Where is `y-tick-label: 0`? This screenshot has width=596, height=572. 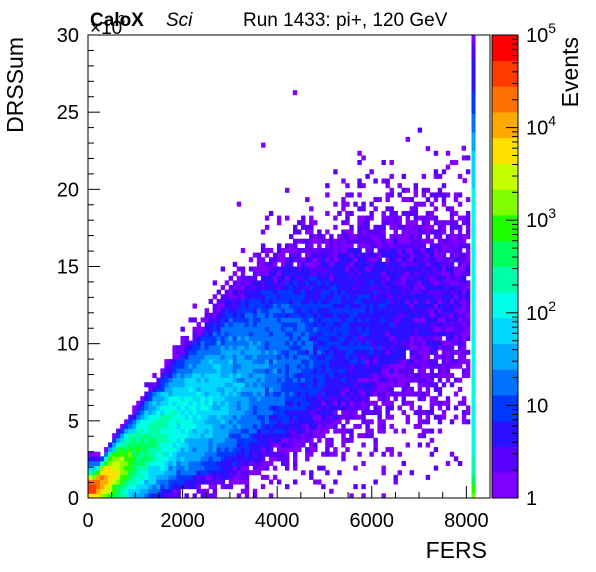
y-tick-label: 0 is located at coordinates (73, 499).